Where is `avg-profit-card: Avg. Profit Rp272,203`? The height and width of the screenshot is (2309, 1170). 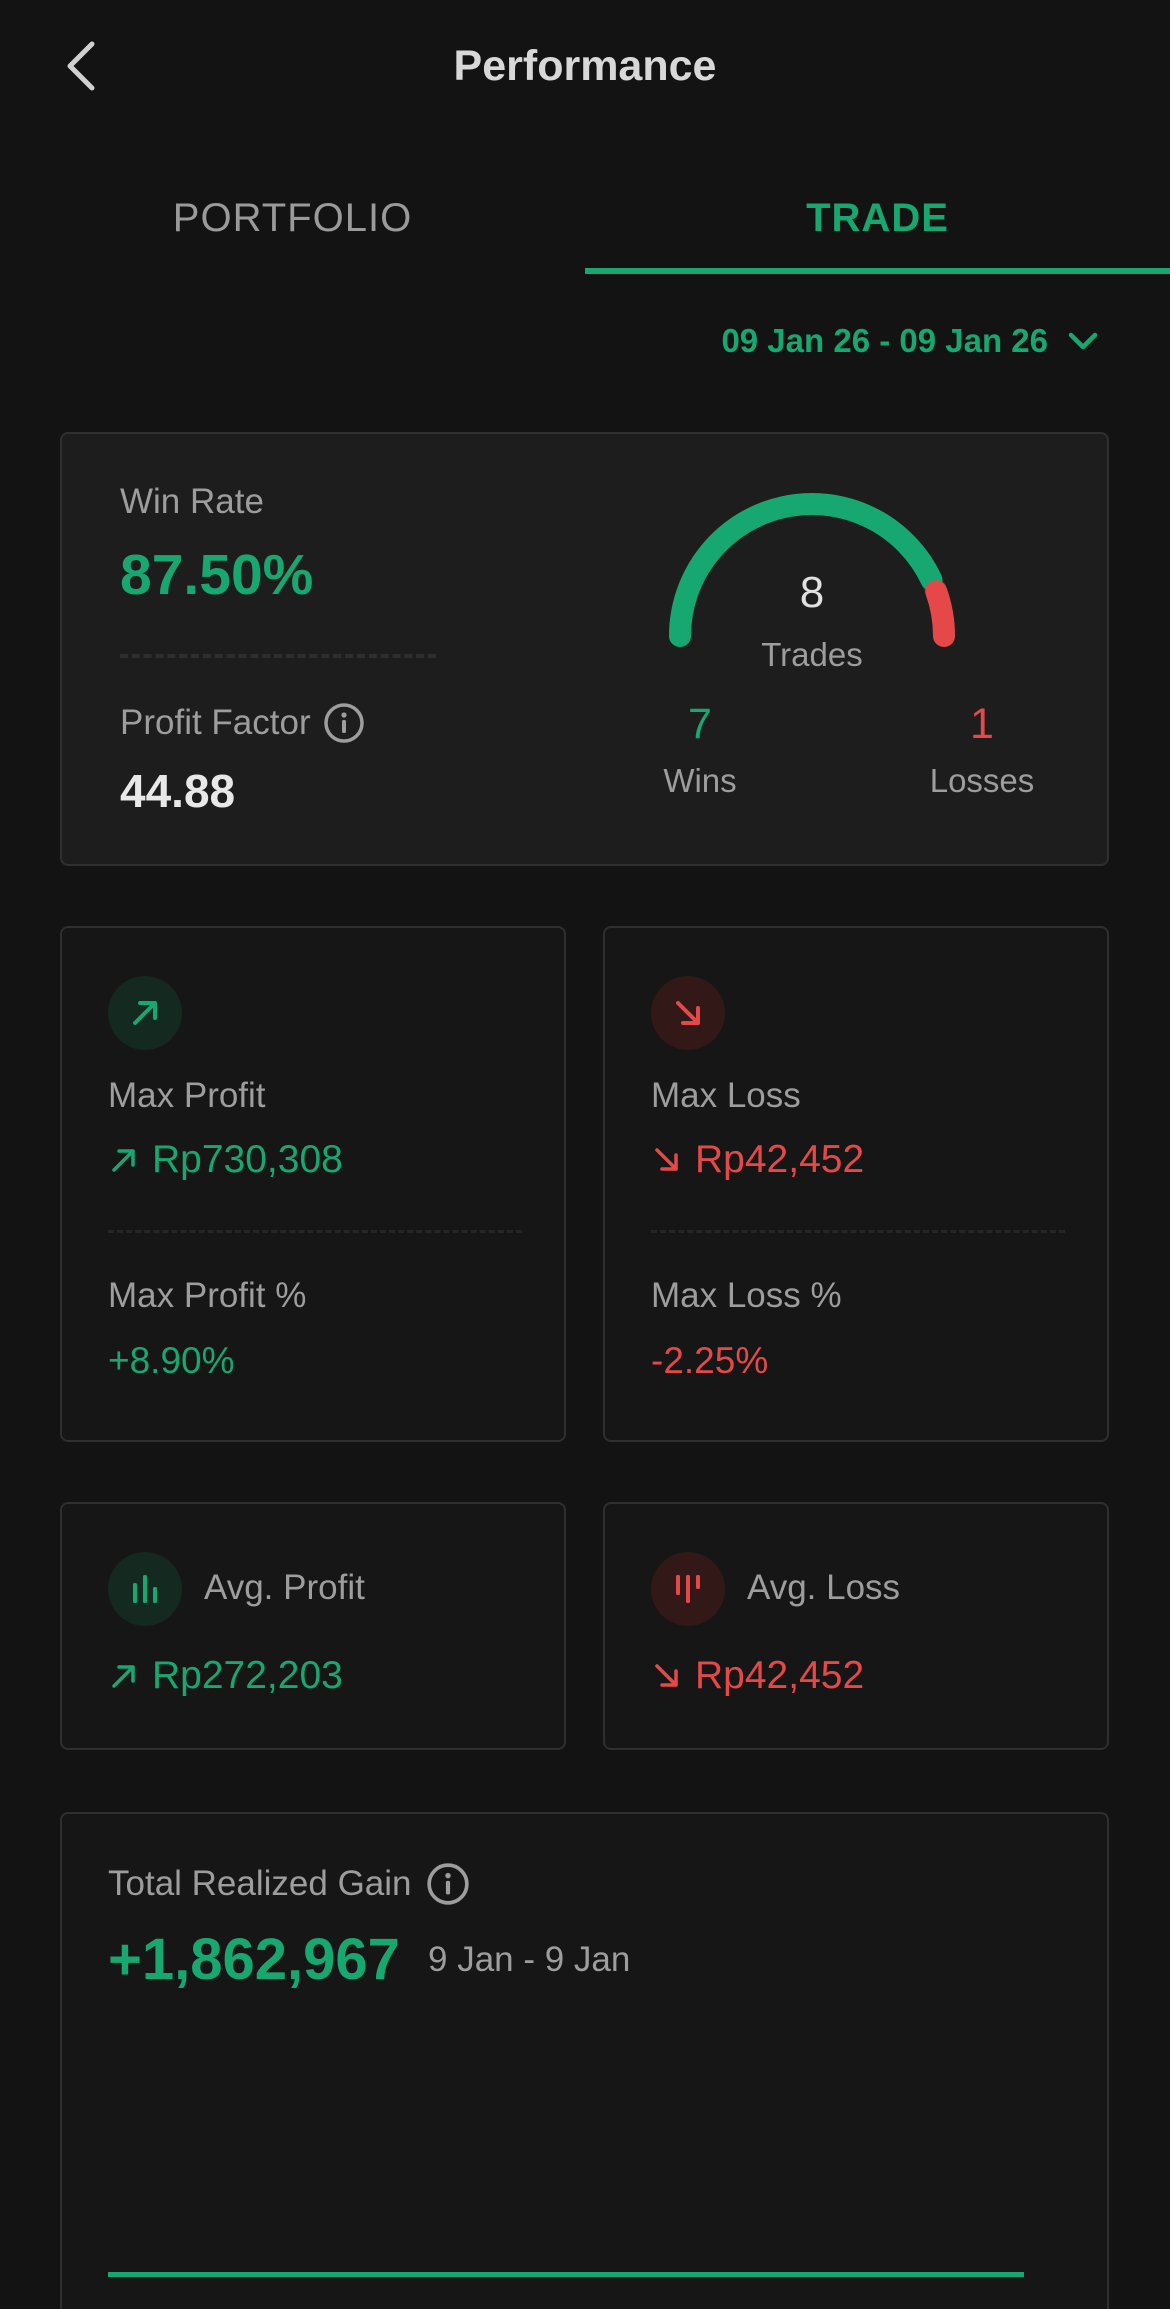
avg-profit-card: Avg. Profit Rp272,203 is located at coordinates (313, 1626).